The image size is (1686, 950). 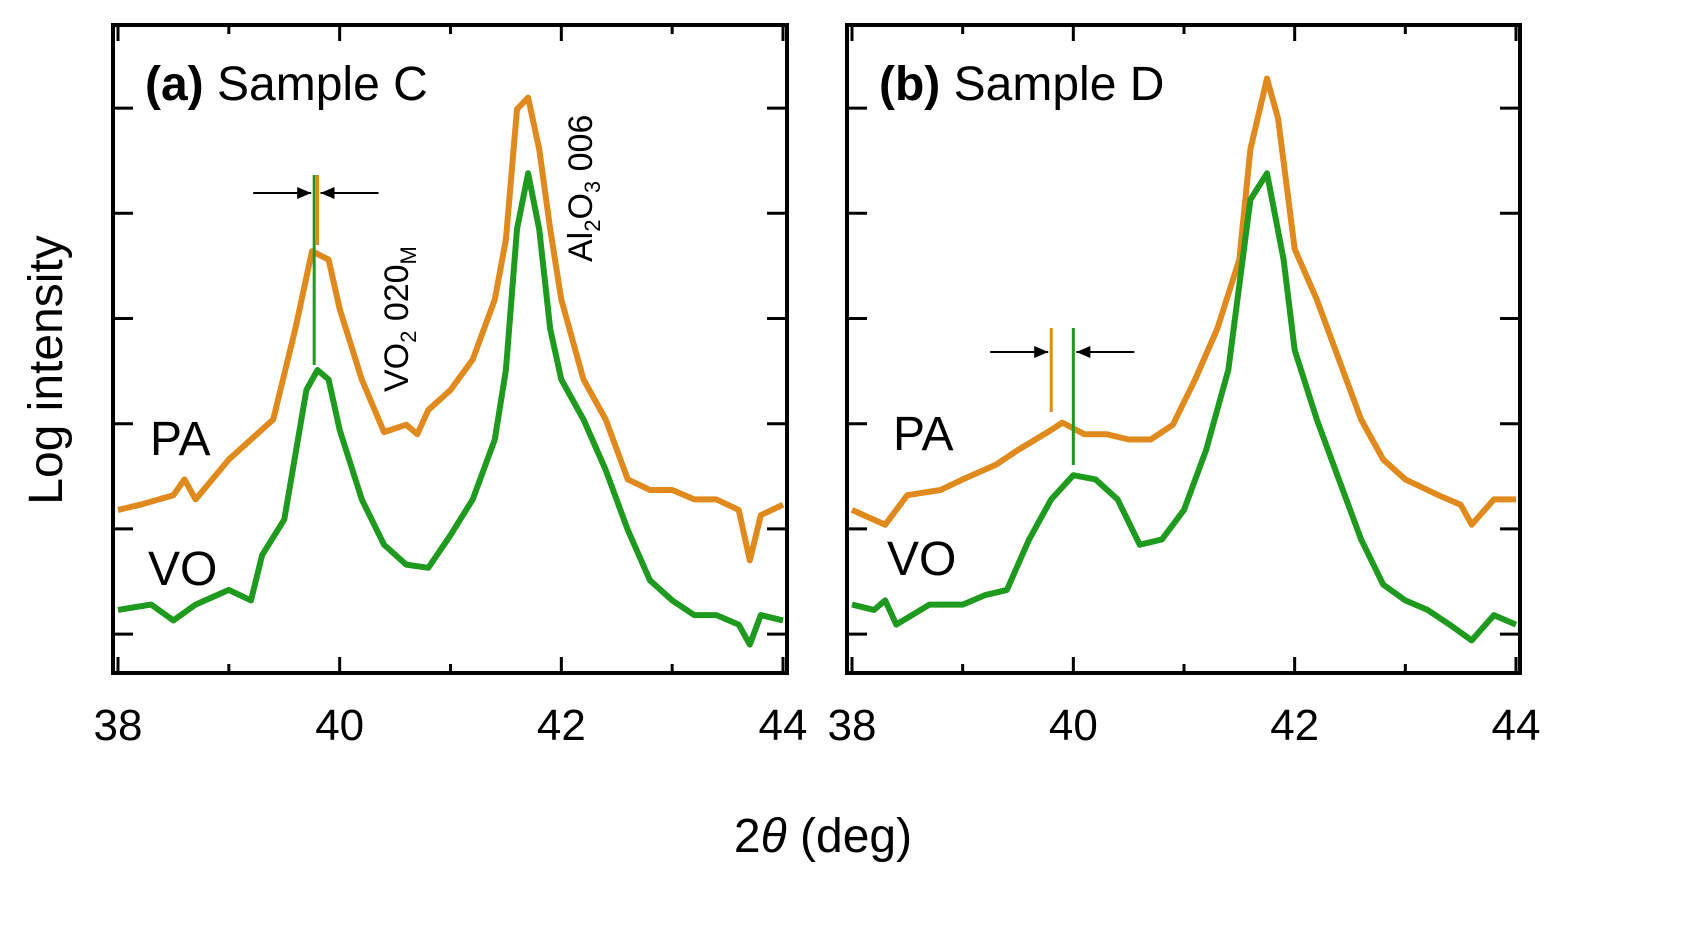 What do you see at coordinates (583, 188) in the screenshot?
I see `peak-label-al2o3-006: Al2O3 006` at bounding box center [583, 188].